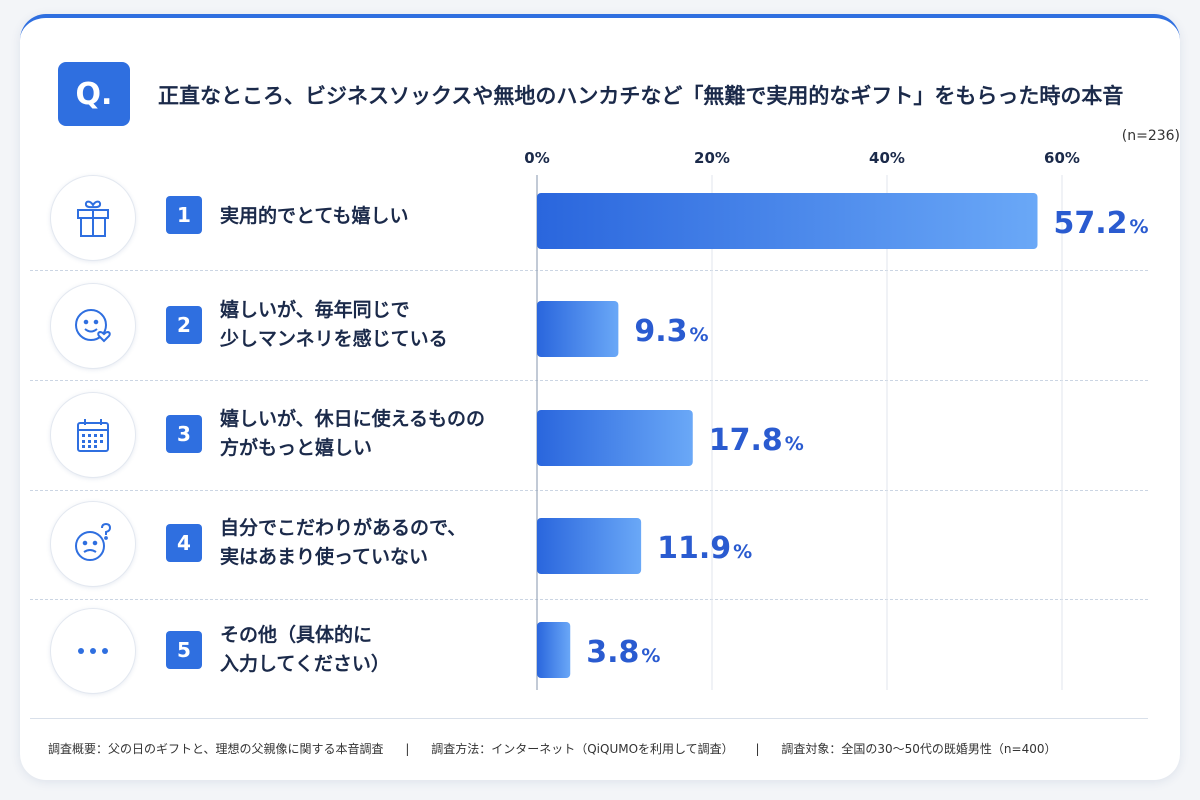 Image resolution: width=1200 pixels, height=800 pixels. I want to click on value-label-1: 57.2%, so click(1101, 223).